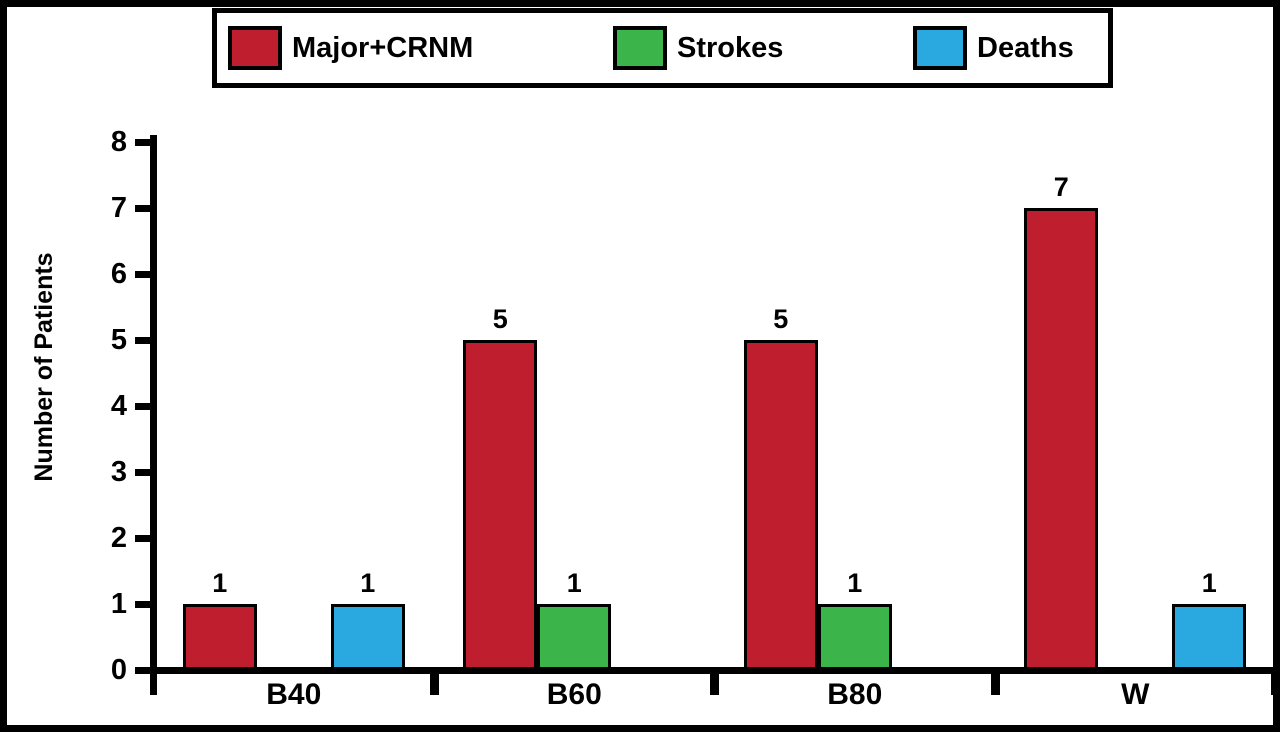 The height and width of the screenshot is (732, 1280). I want to click on y-tick-label-2: 2, so click(118, 538).